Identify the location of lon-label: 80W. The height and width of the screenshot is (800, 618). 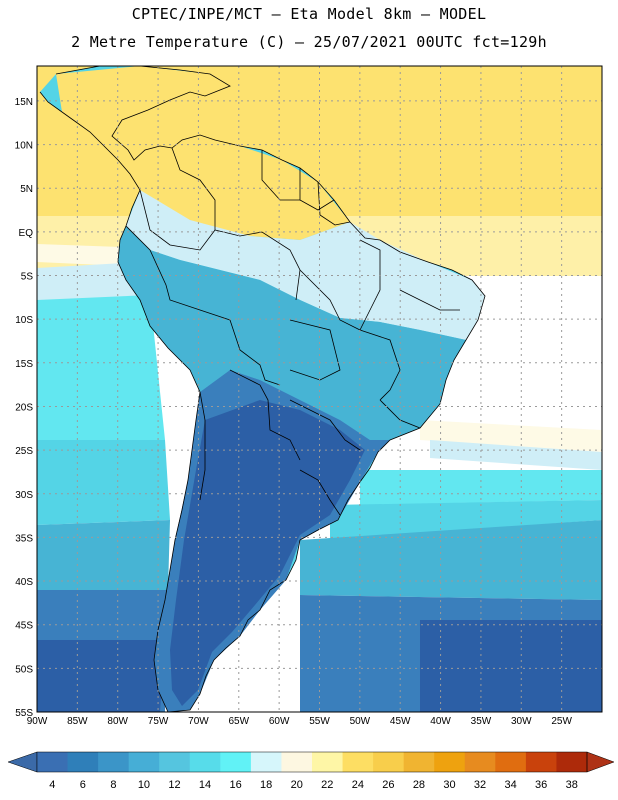
(117, 721).